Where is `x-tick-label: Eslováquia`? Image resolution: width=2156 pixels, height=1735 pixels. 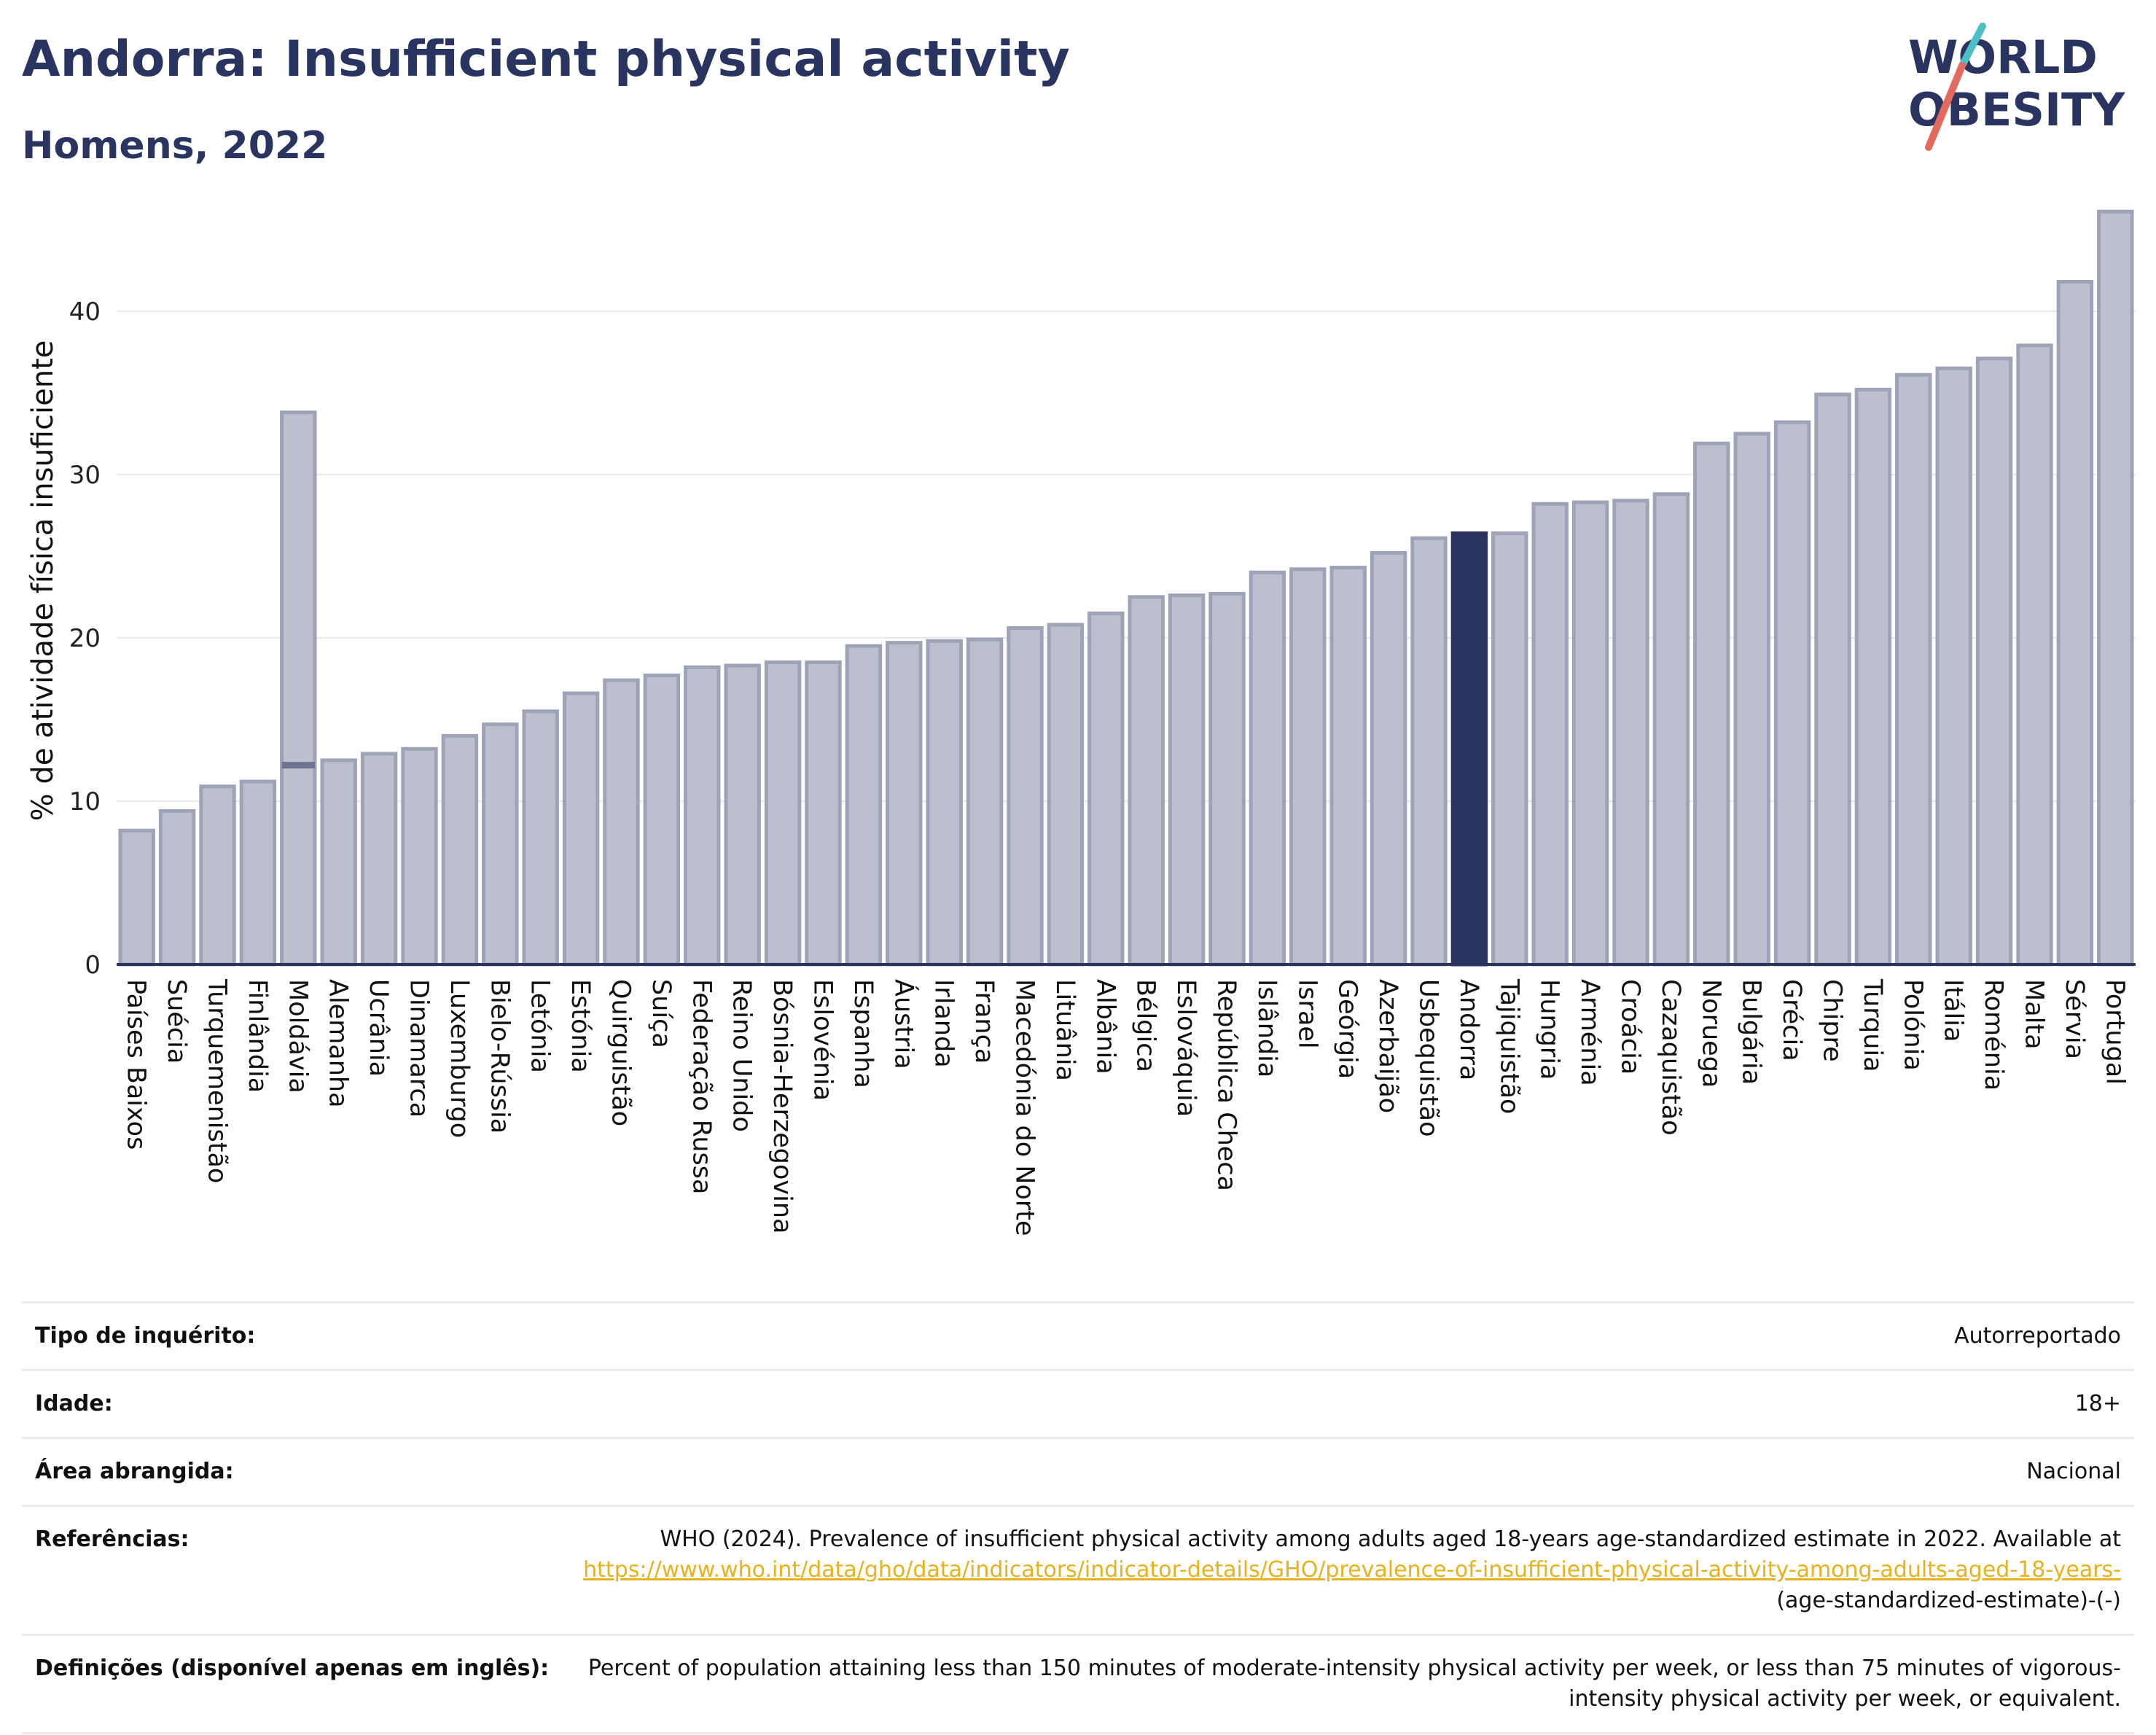
x-tick-label: Eslováquia is located at coordinates (1185, 1048).